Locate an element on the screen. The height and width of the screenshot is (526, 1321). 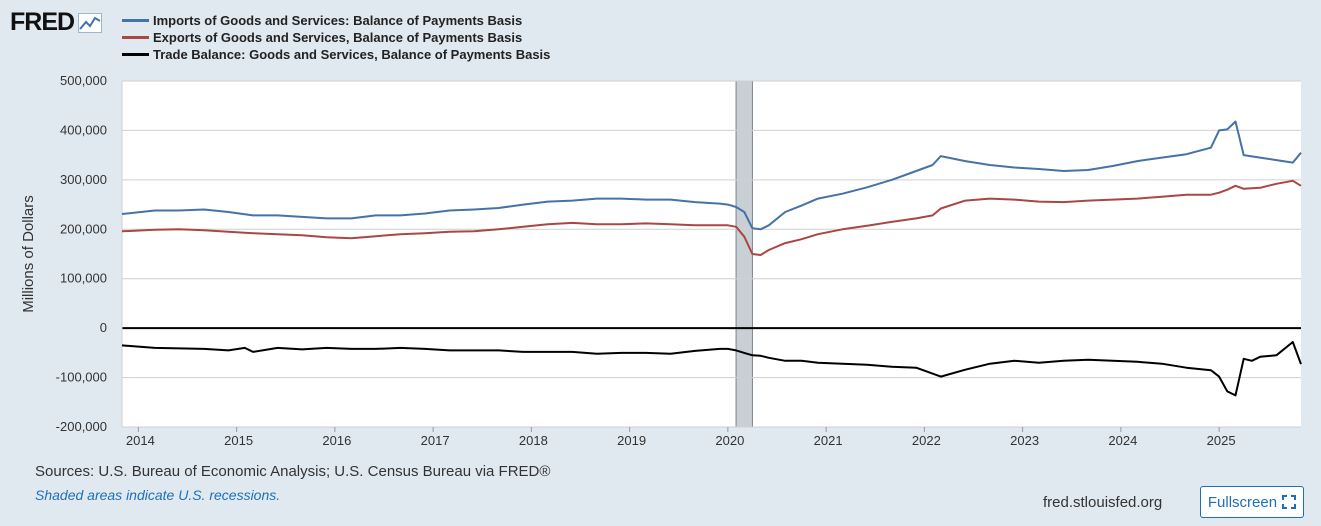
x-tick-label: 2015 is located at coordinates (238, 440).